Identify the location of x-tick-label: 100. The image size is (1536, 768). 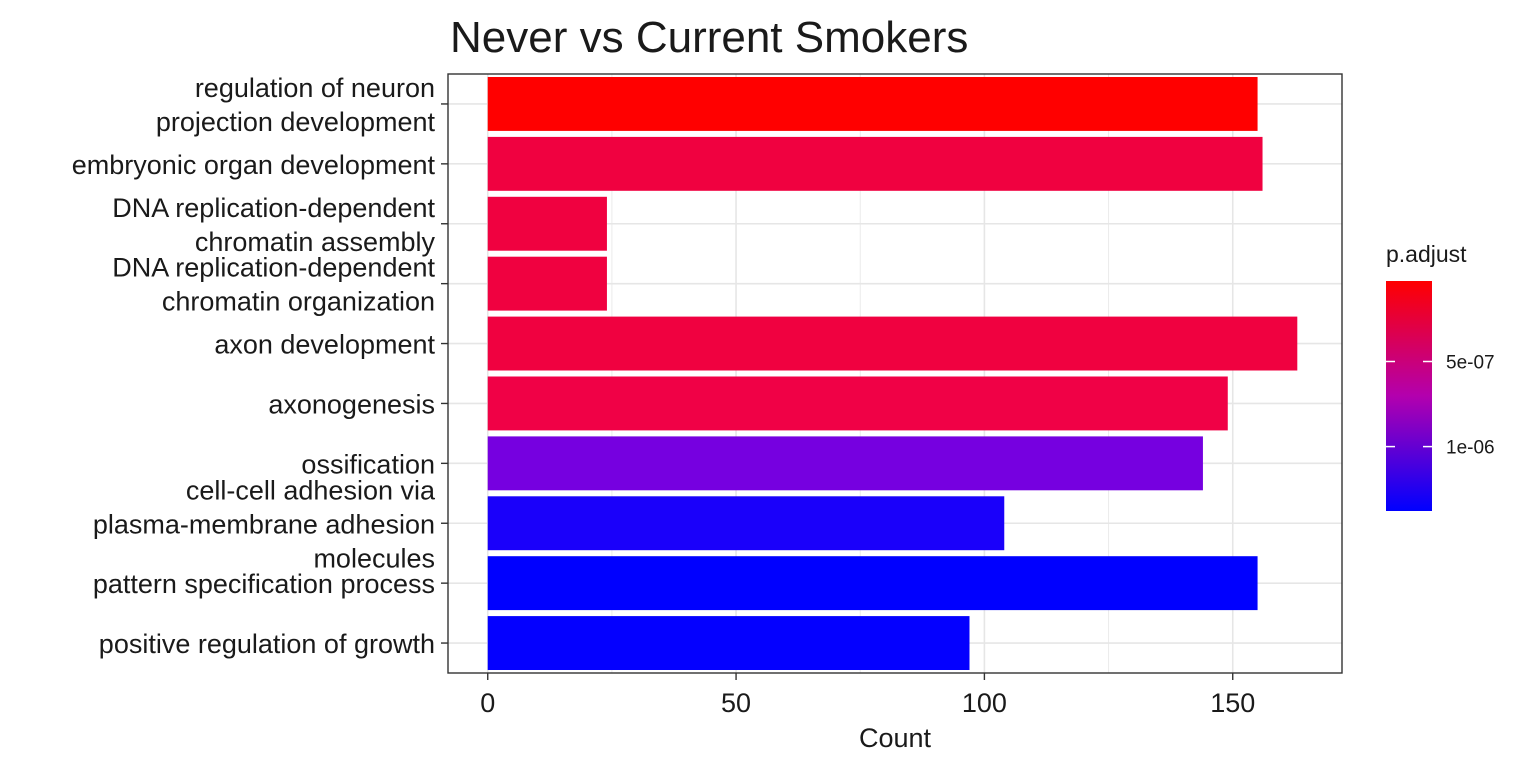
(984, 703).